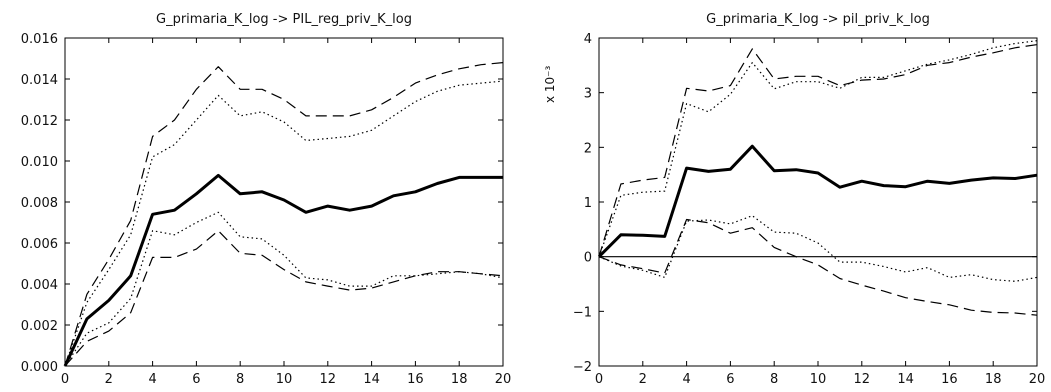 This screenshot has width=1051, height=392. I want to click on chart-title-left: G_primaria_K_log -> PIL_reg_priv_K_log, so click(284, 19).